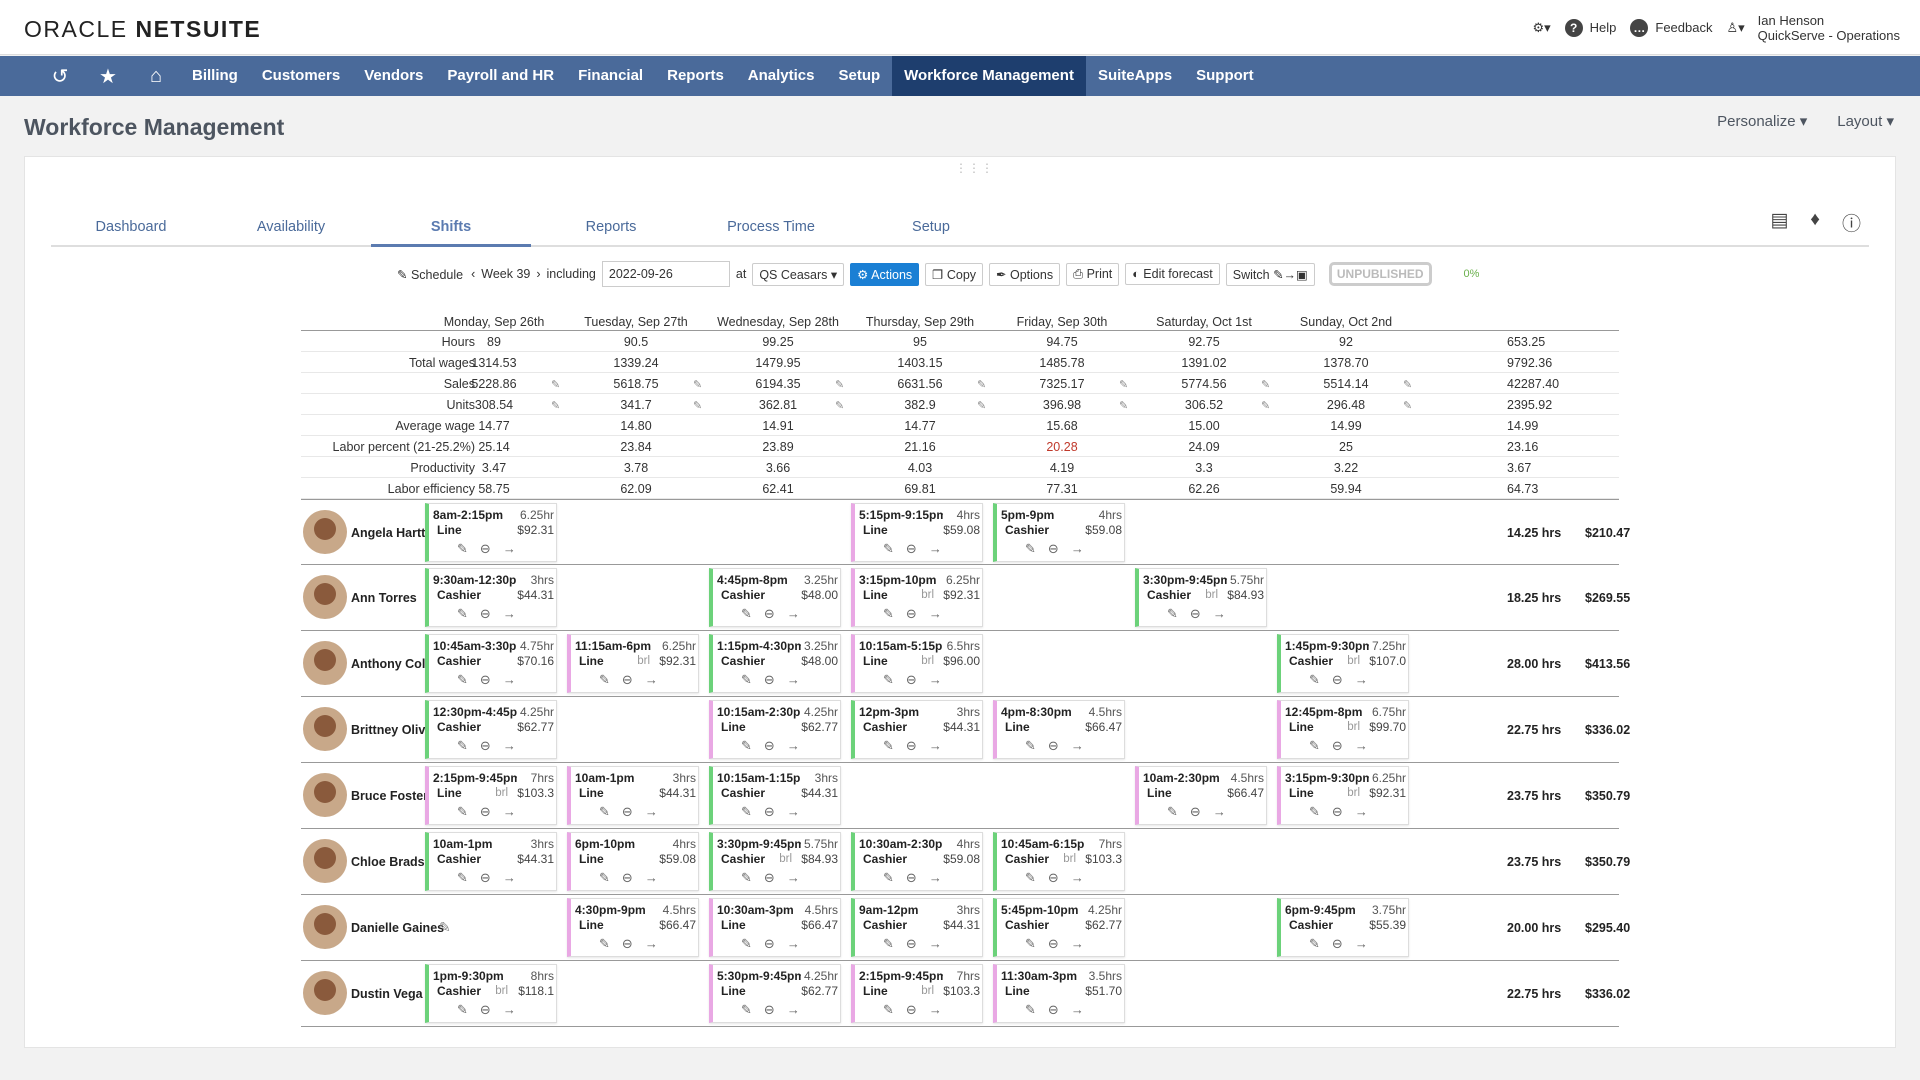 This screenshot has height=1080, width=1920. I want to click on nav-vendors: Vendors, so click(394, 75).